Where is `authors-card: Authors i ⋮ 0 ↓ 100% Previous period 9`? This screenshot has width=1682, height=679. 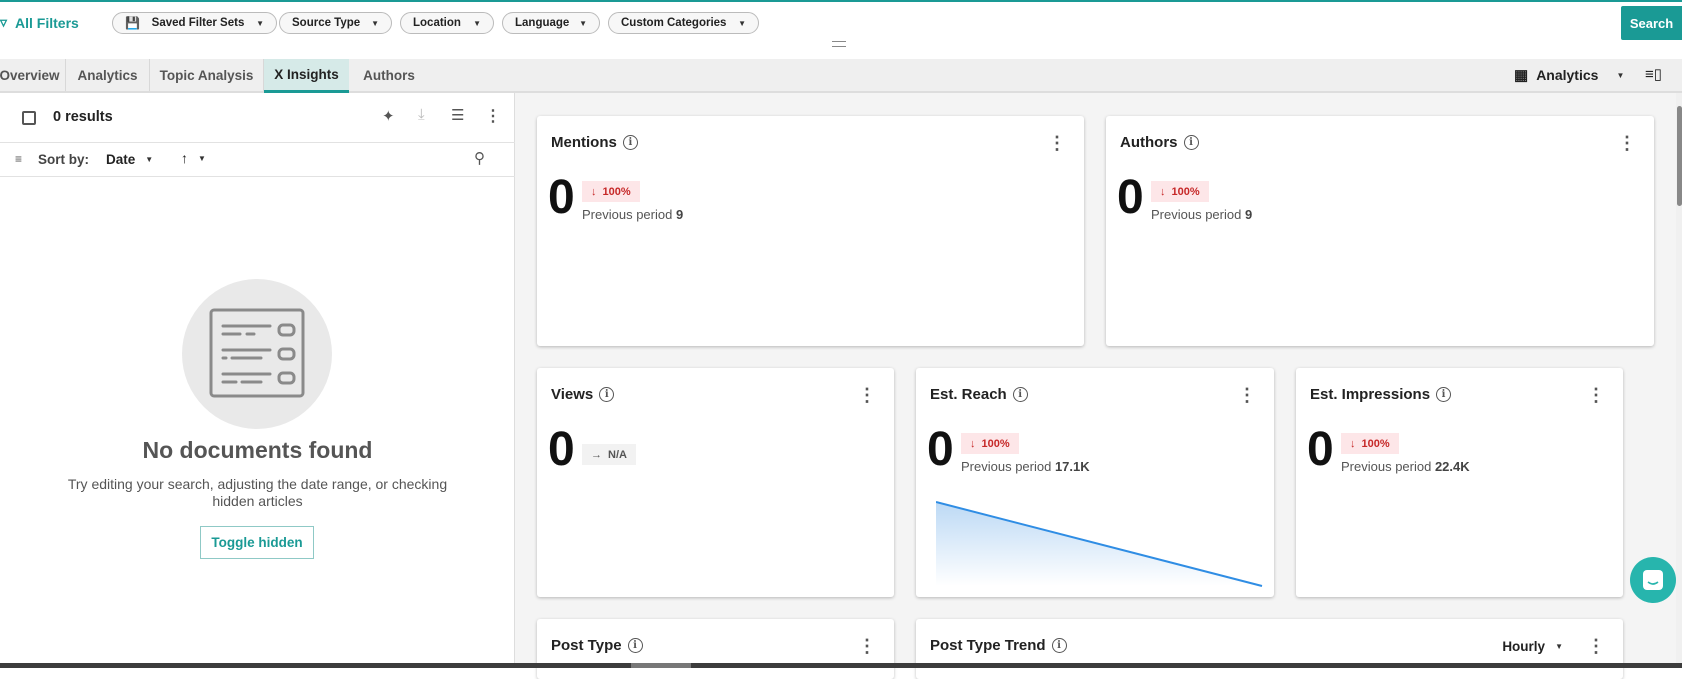
authors-card: Authors i ⋮ 0 ↓ 100% Previous period 9 is located at coordinates (1380, 231).